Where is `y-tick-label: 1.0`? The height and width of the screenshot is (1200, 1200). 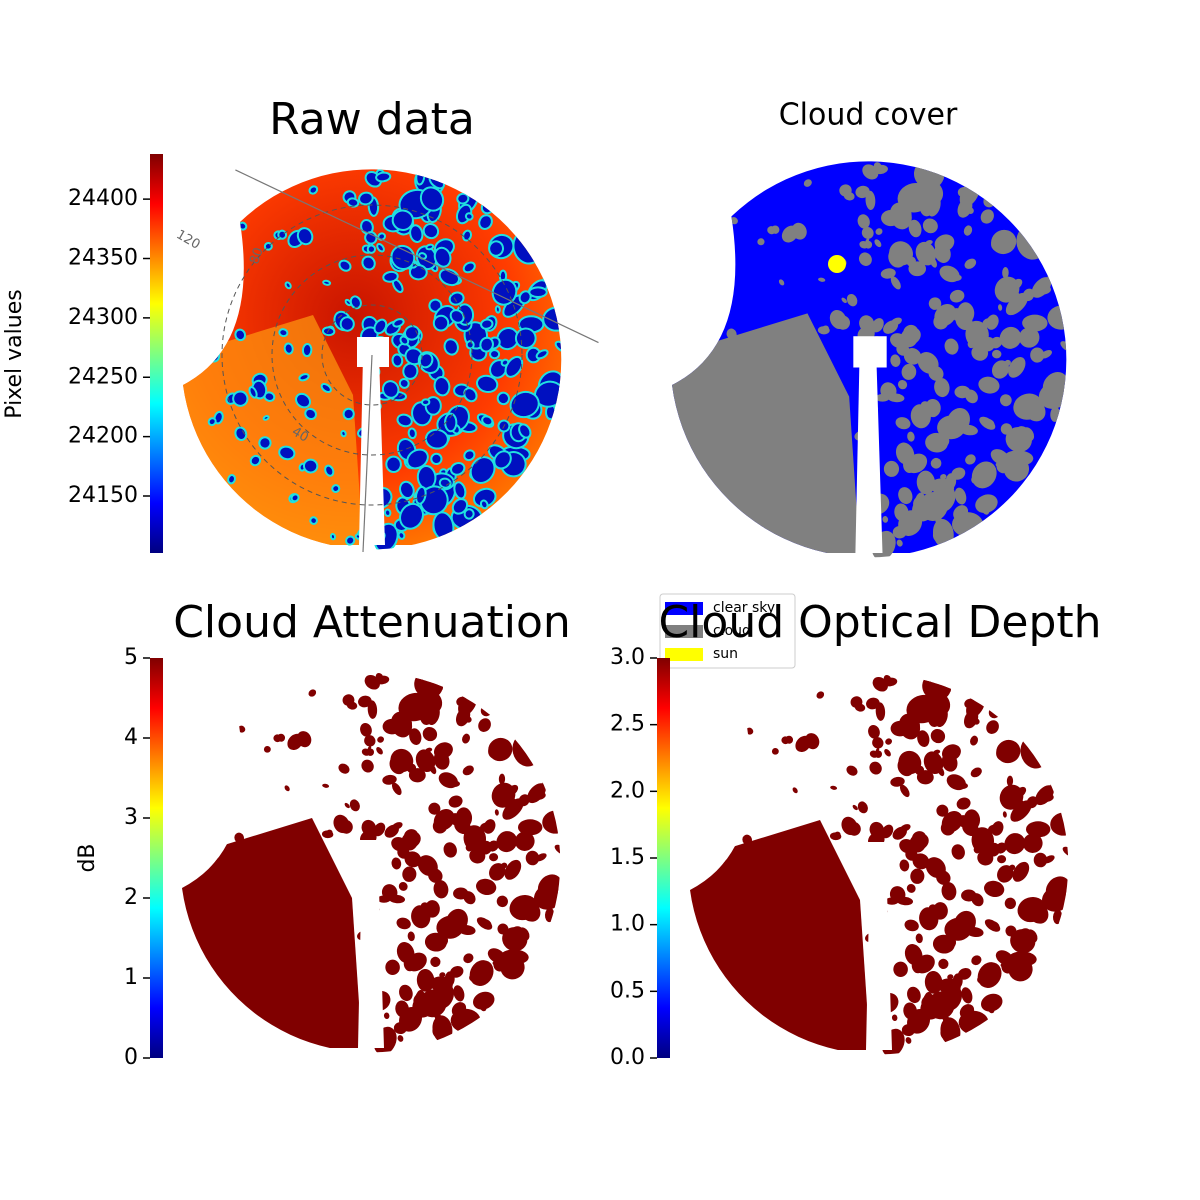
y-tick-label: 1.0 is located at coordinates (627, 924).